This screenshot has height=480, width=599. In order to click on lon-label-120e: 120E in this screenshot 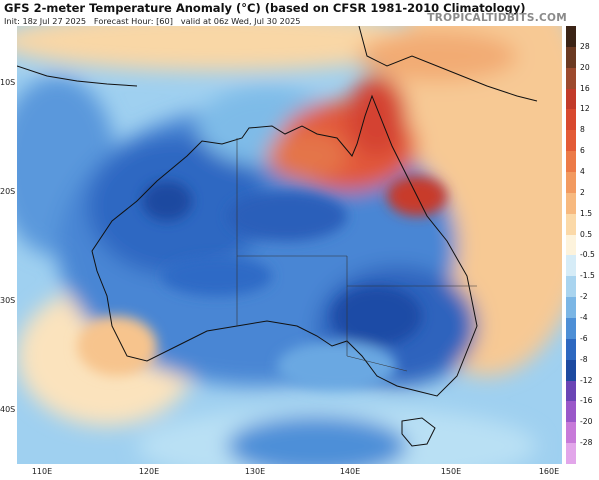, I will do `click(149, 471)`.